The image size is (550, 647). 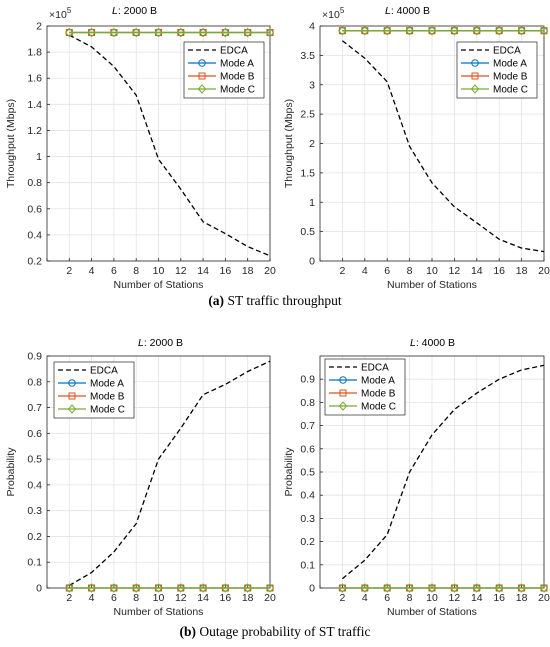 I want to click on caption-b-text: Outage probability of ST traffic, so click(x=285, y=631).